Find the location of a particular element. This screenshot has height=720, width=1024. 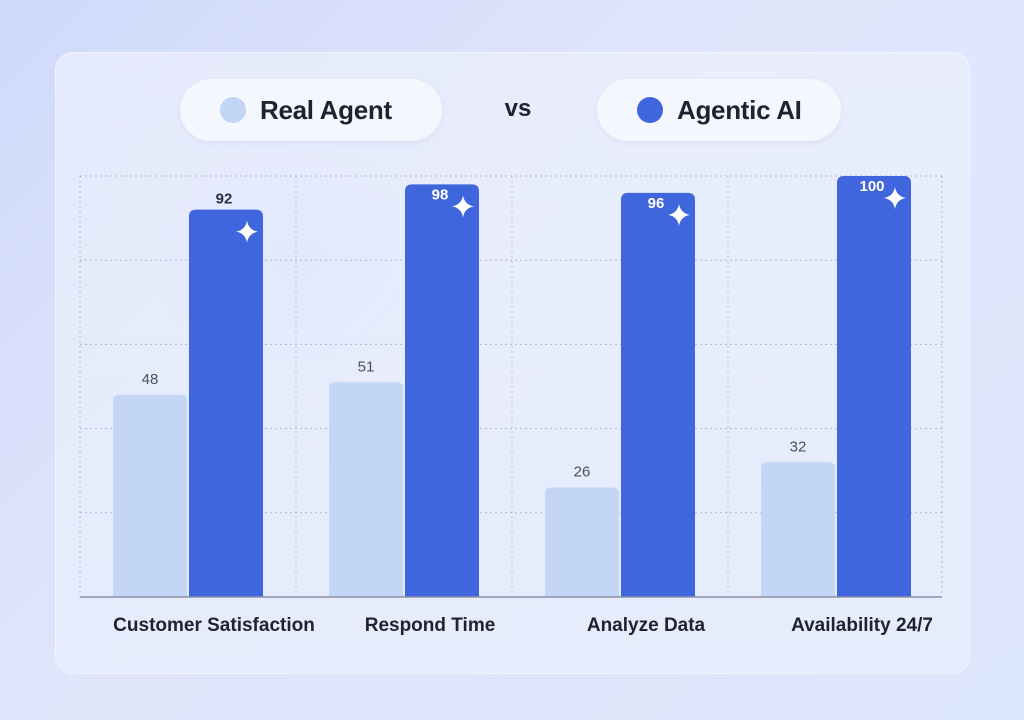

category-label: Analyze Data is located at coordinates (646, 625).